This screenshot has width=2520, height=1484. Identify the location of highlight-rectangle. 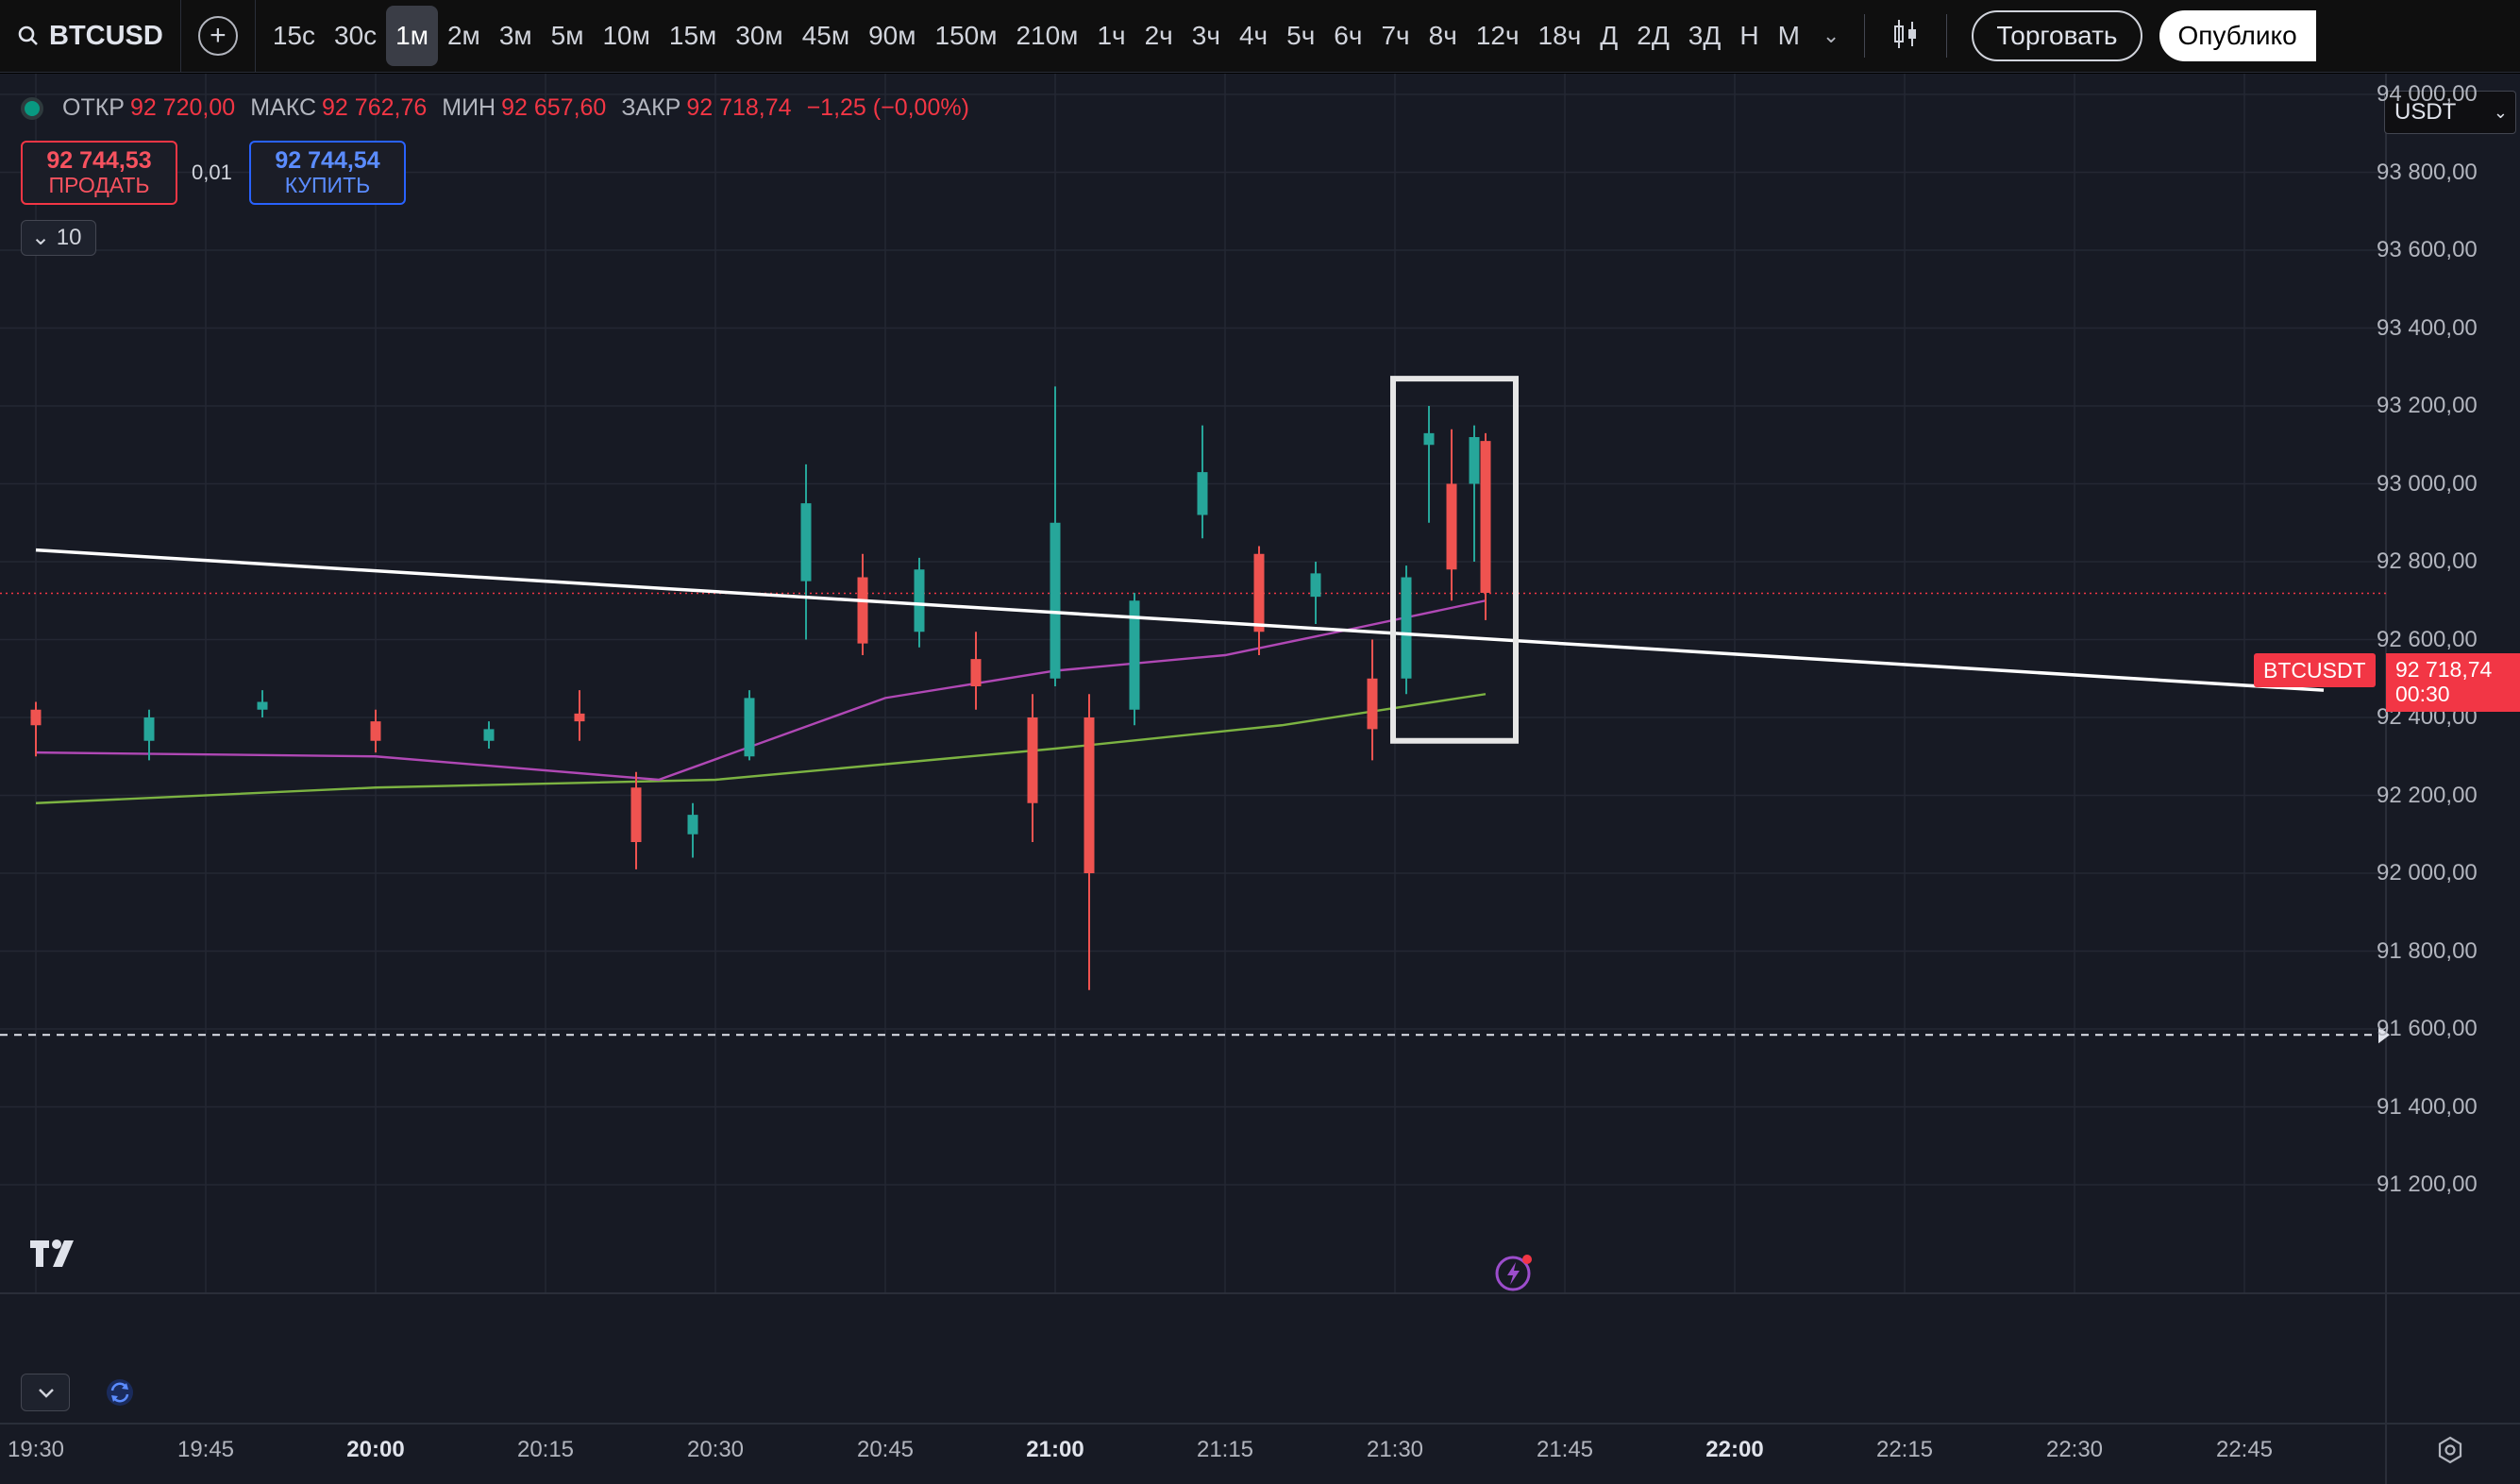
(1454, 560).